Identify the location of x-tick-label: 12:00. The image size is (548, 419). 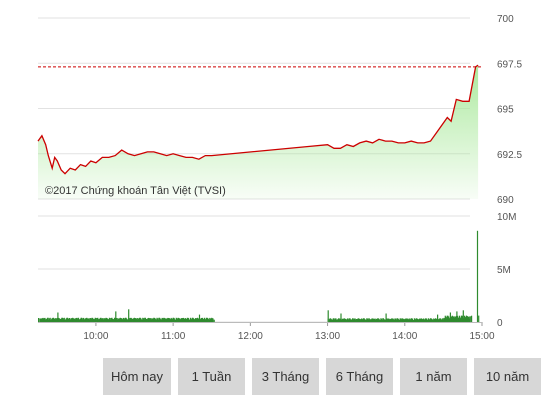
(250, 336).